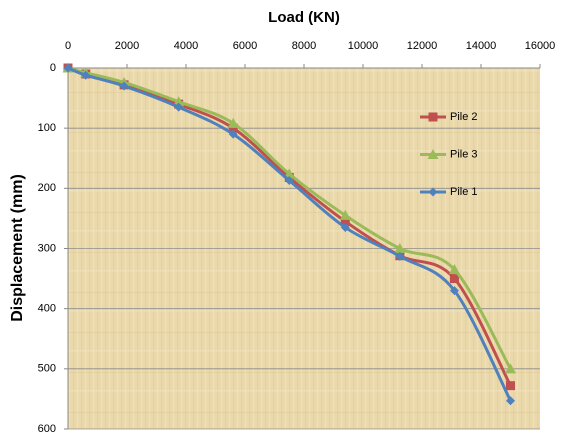 The image size is (570, 438). What do you see at coordinates (47, 429) in the screenshot?
I see `y-tick-label: 600` at bounding box center [47, 429].